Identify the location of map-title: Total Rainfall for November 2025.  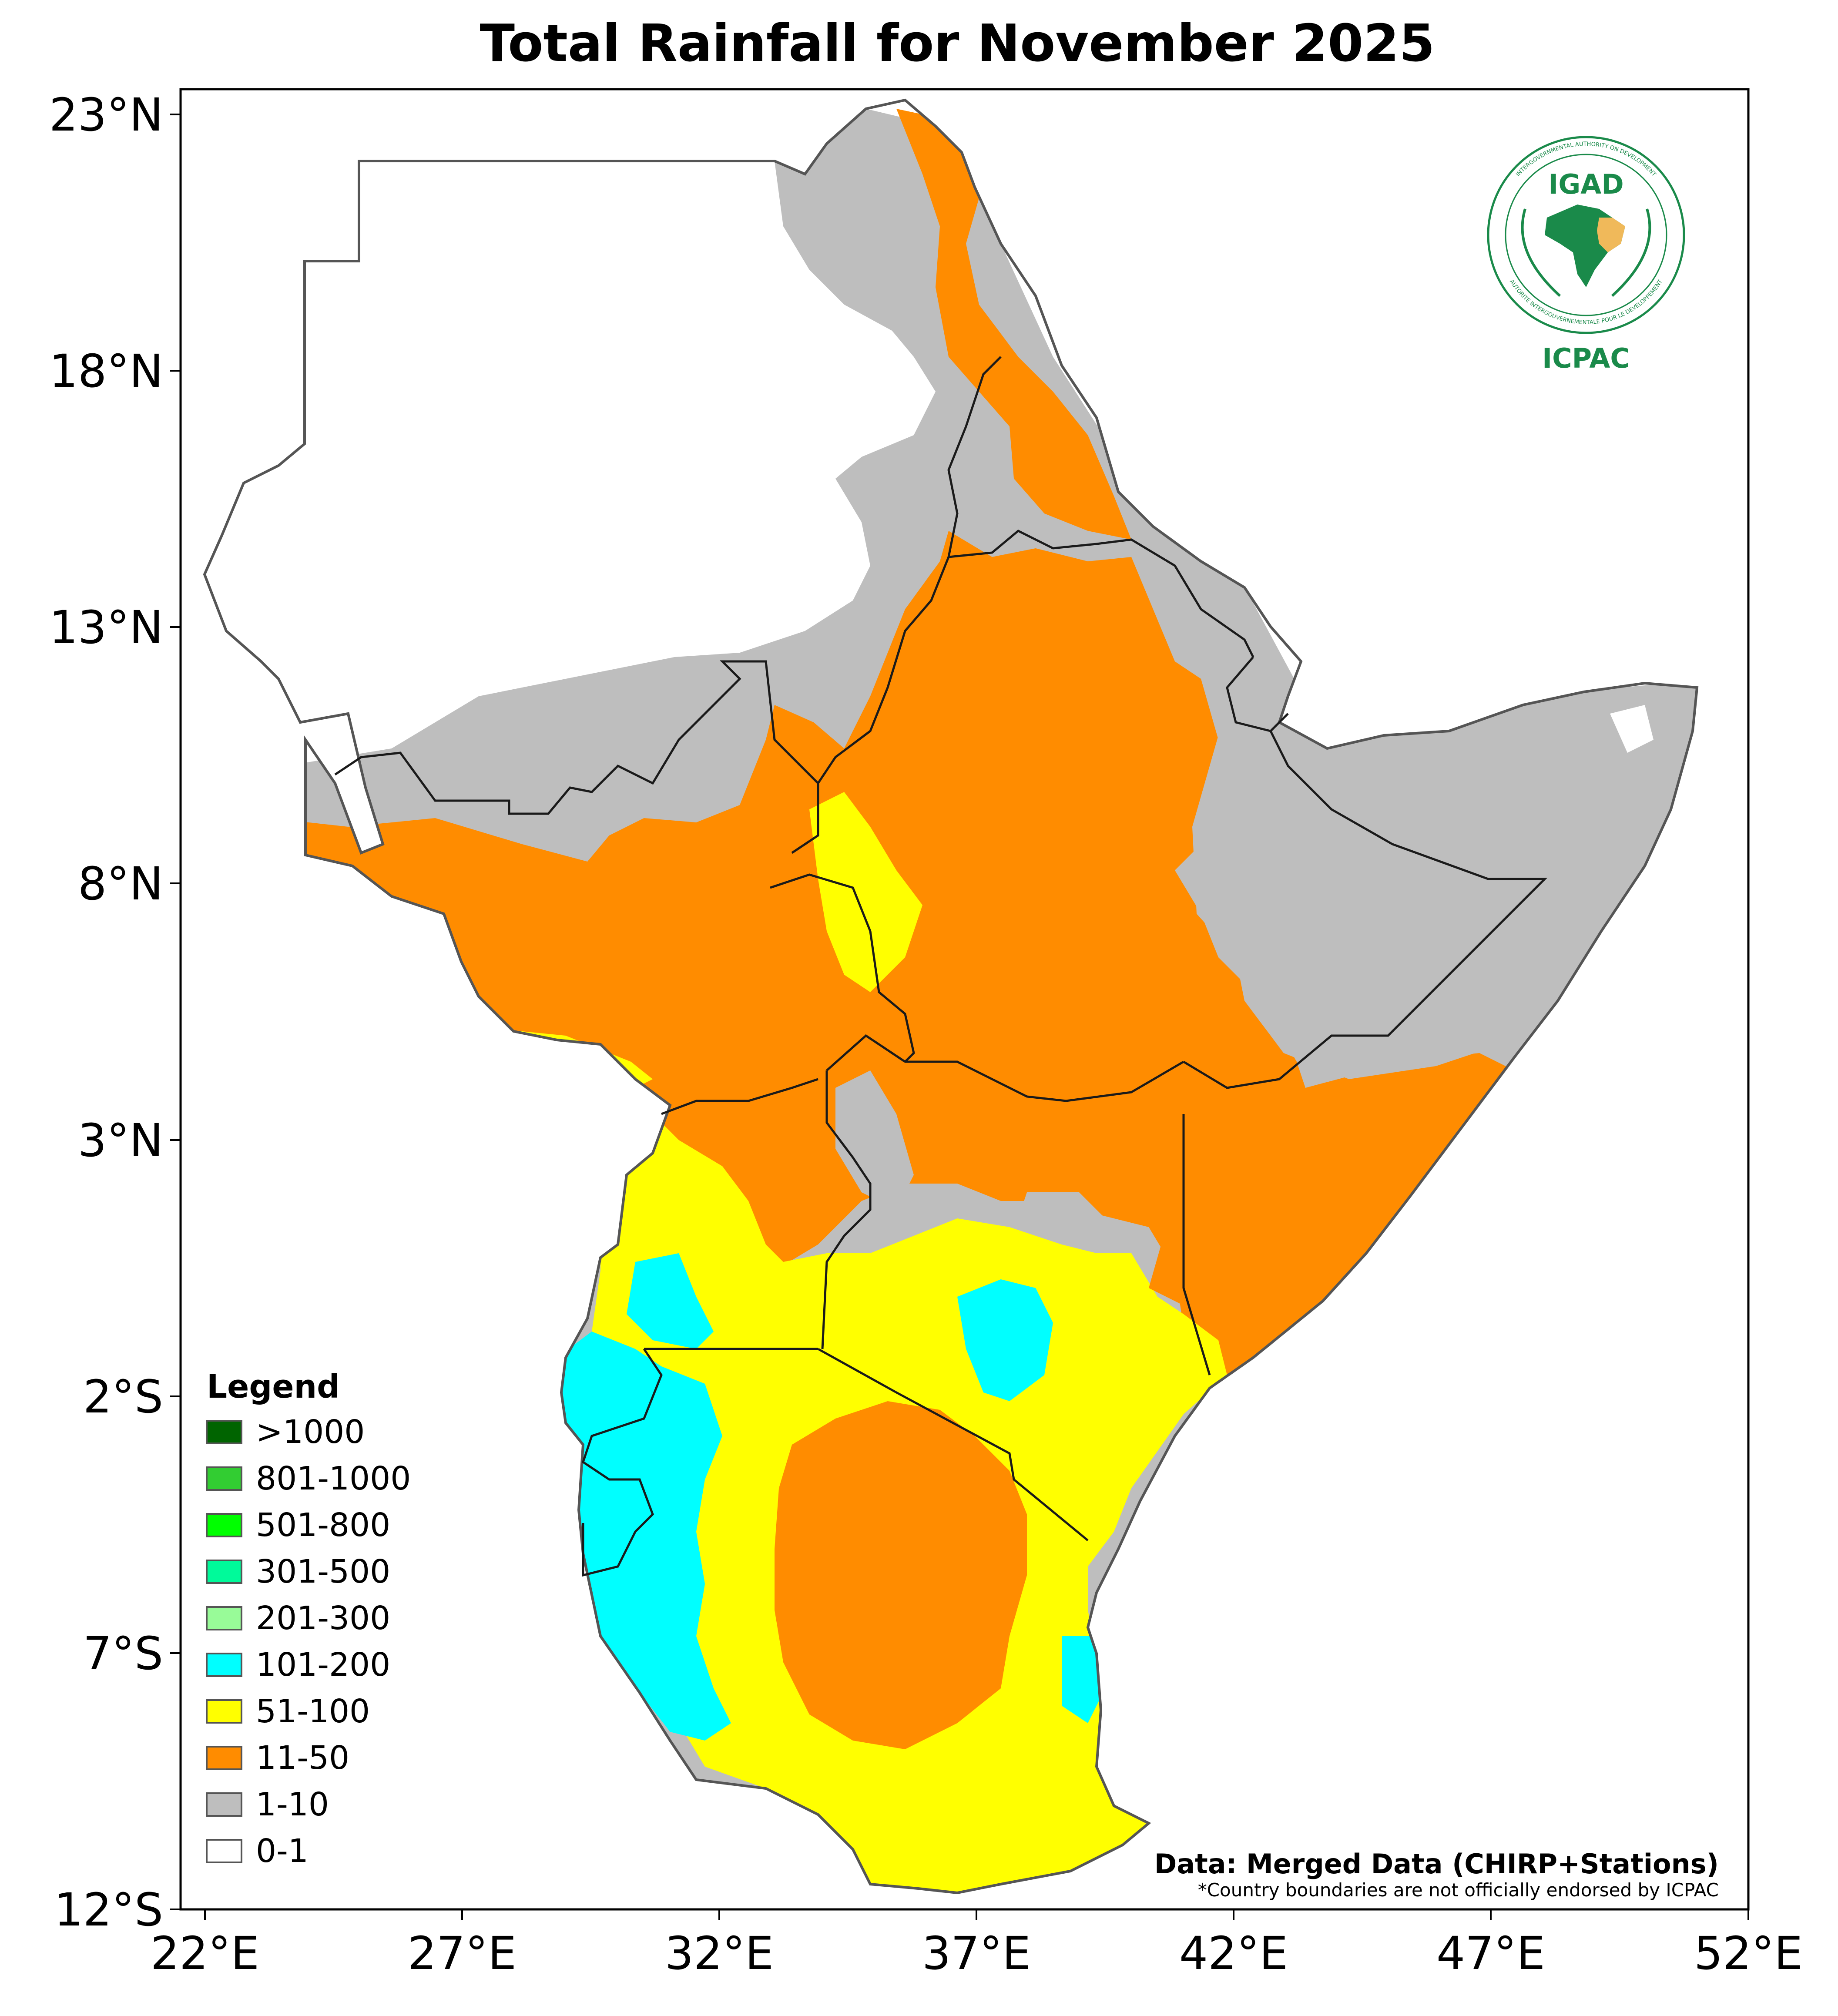
(957, 43).